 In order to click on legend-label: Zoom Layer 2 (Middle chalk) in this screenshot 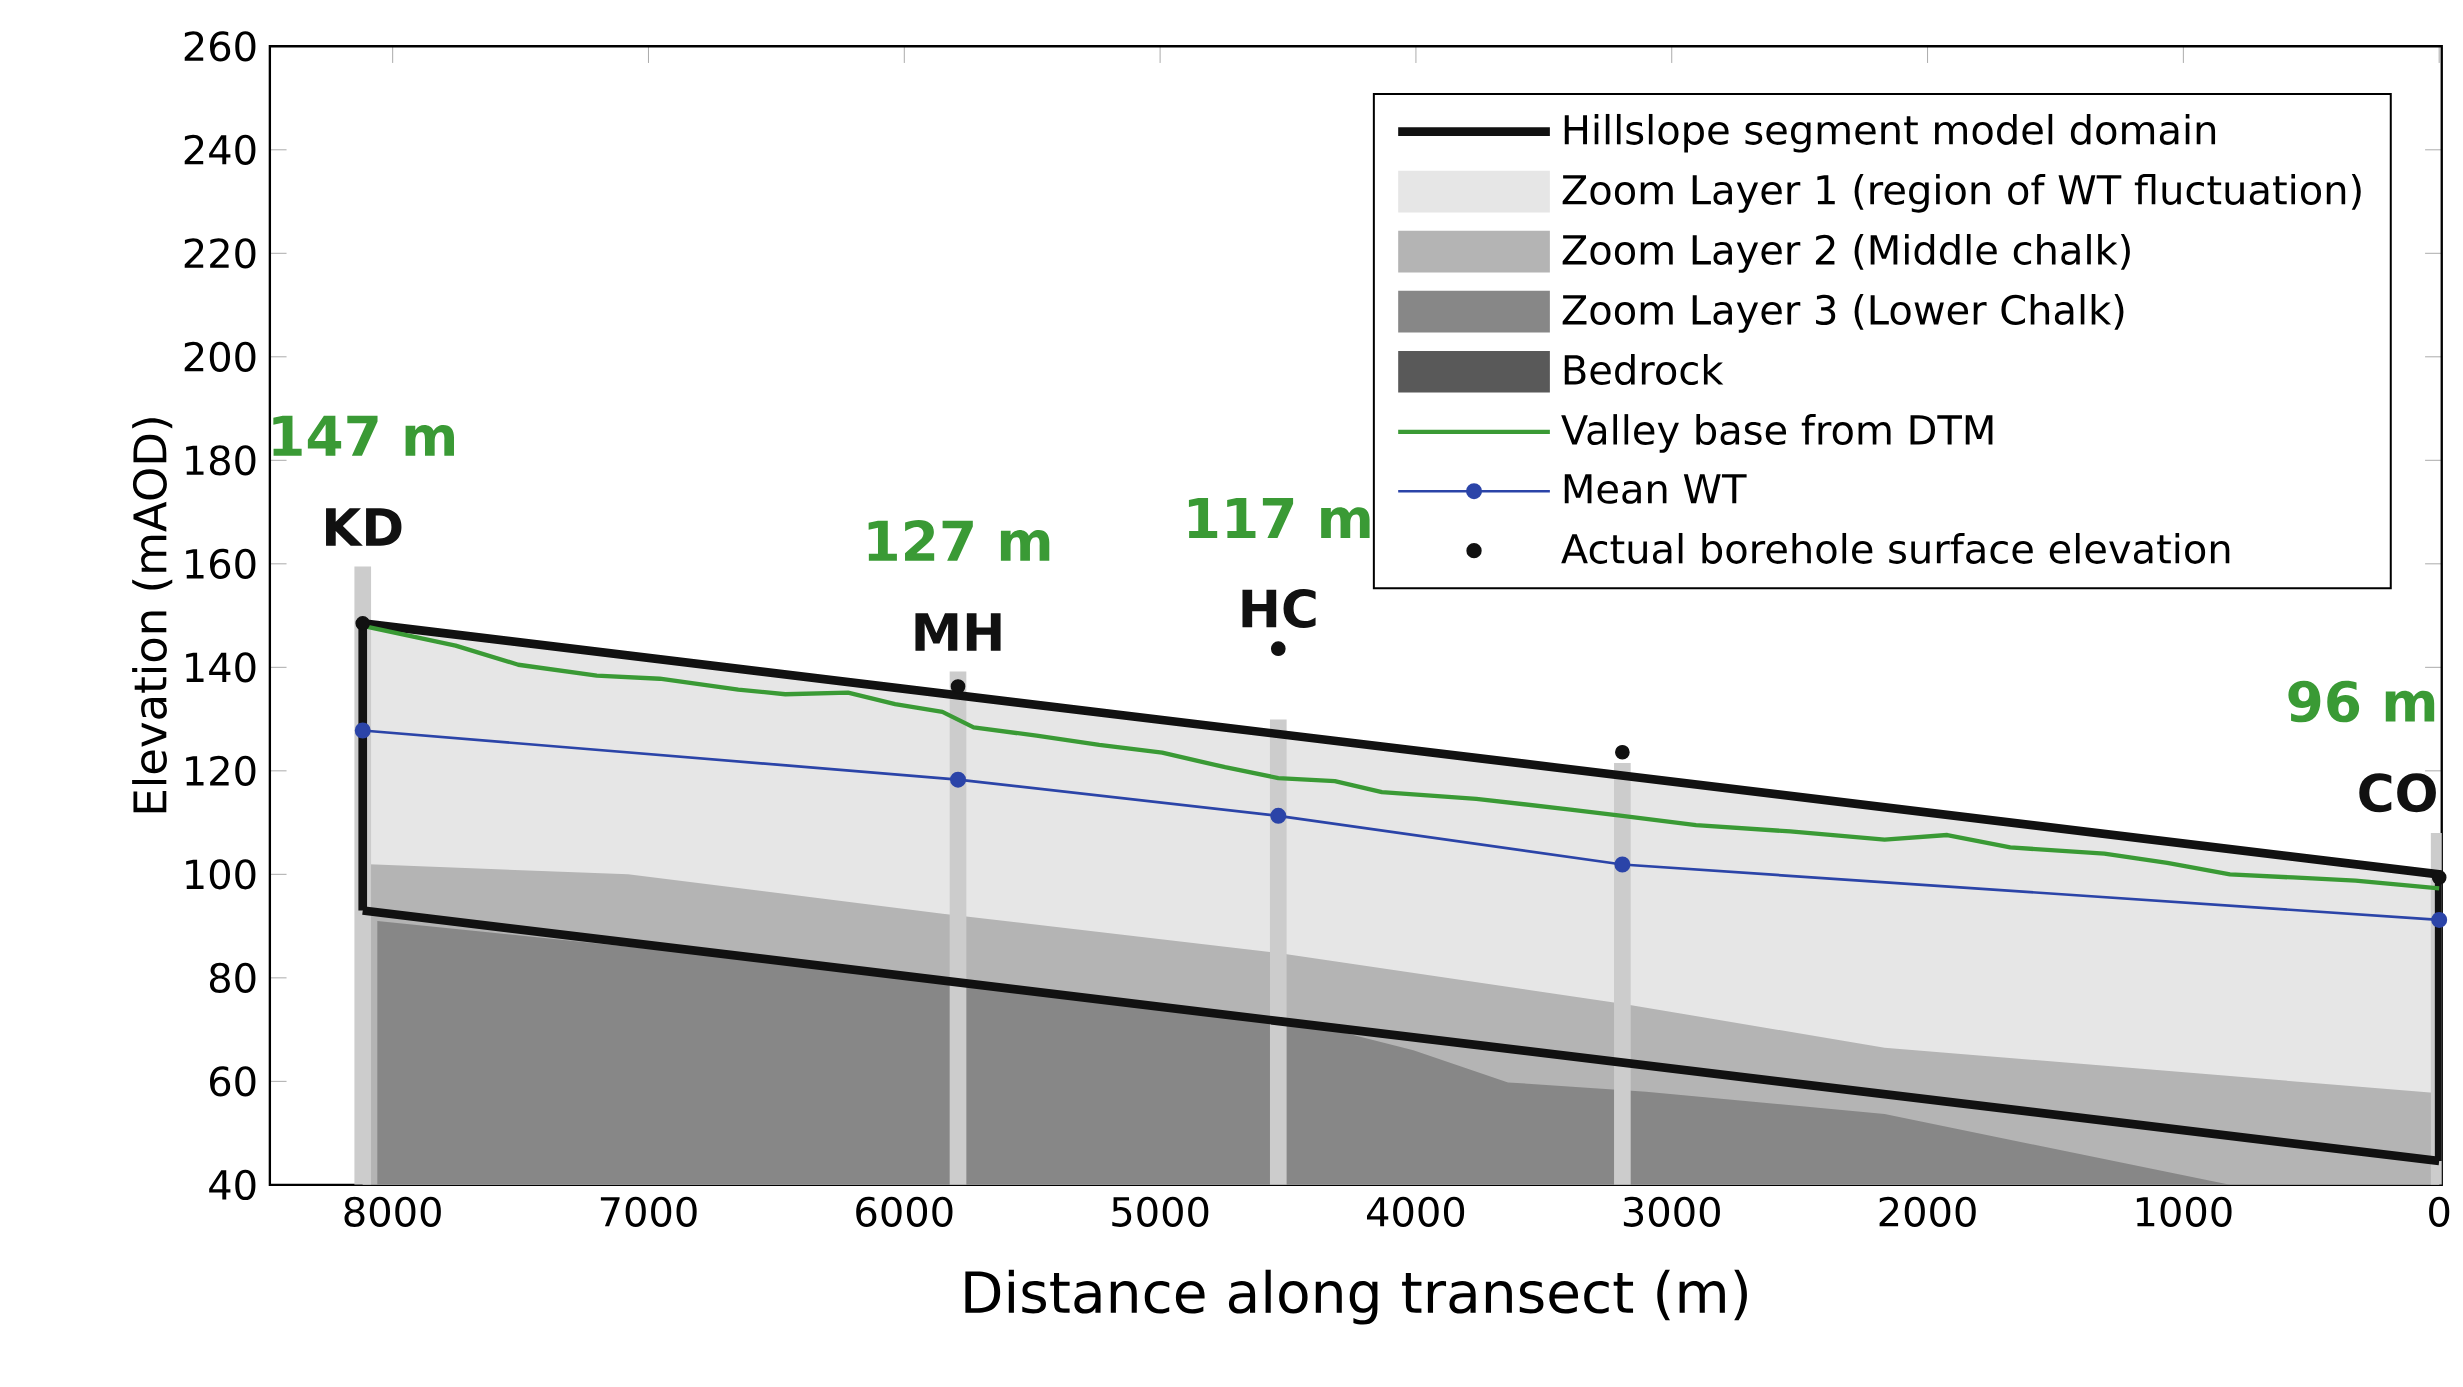, I will do `click(1846, 253)`.